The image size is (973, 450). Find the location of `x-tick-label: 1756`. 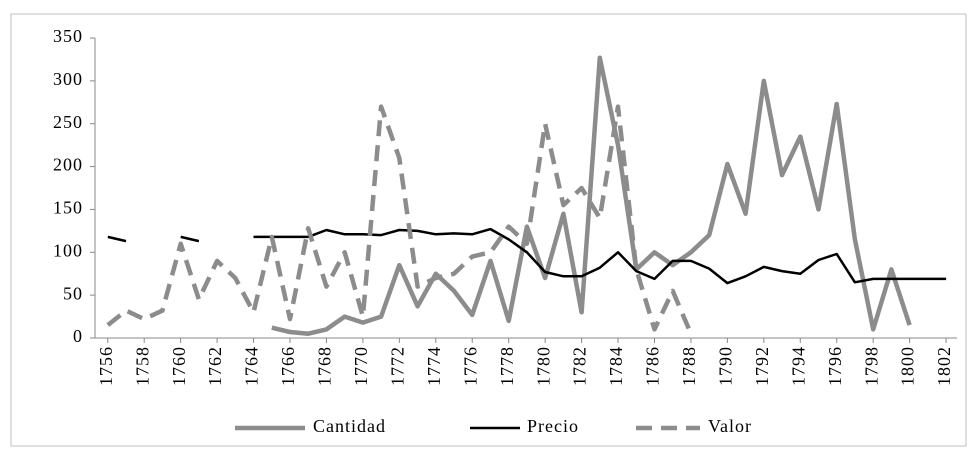

x-tick-label: 1756 is located at coordinates (106, 366).